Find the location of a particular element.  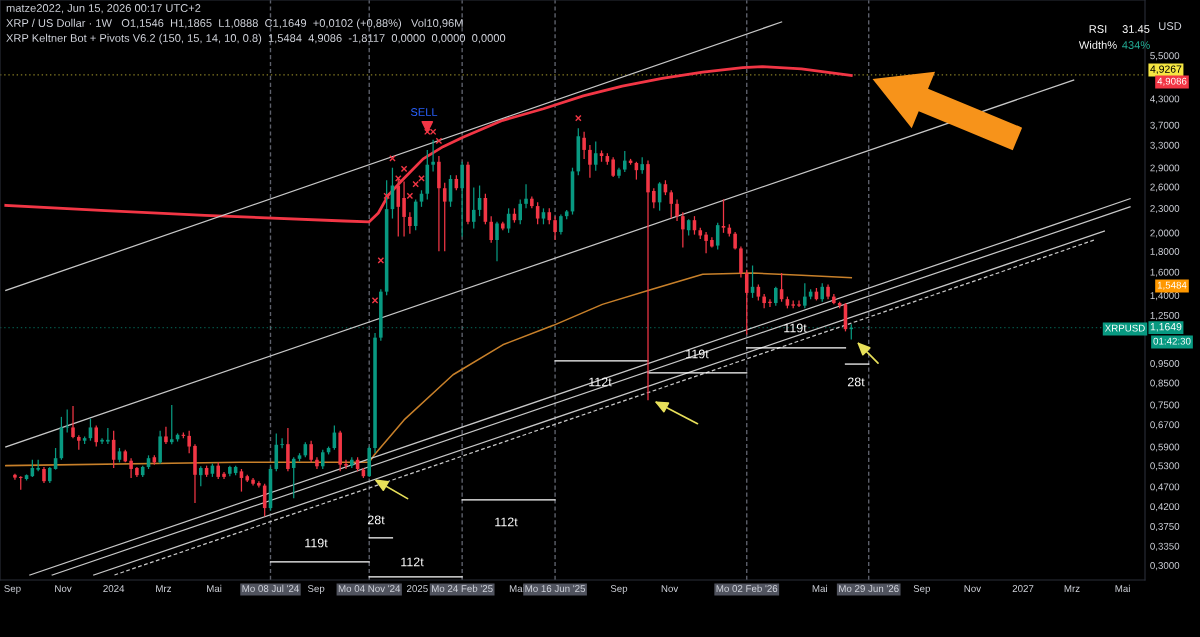

x-tick-label: Mo 02 Feb '26 is located at coordinates (747, 588).